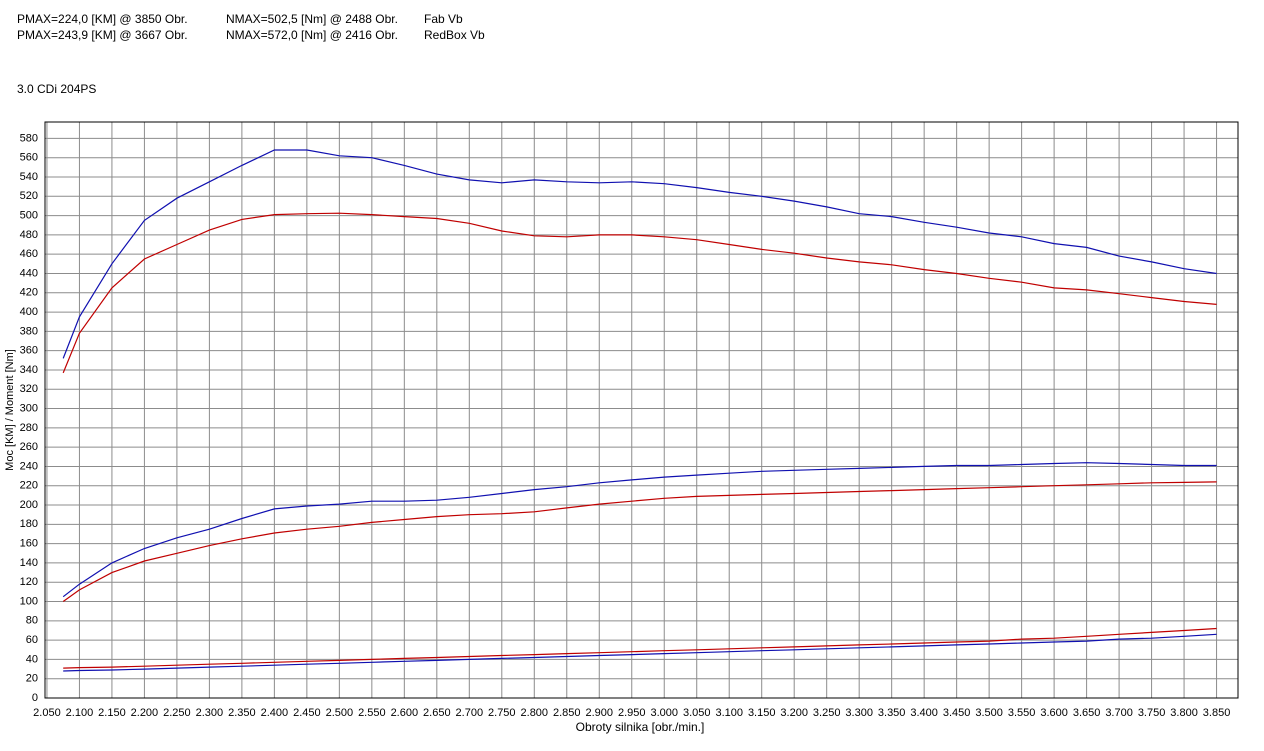 The width and height of the screenshot is (1264, 751). I want to click on x-tick-label: 2.500, so click(340, 713).